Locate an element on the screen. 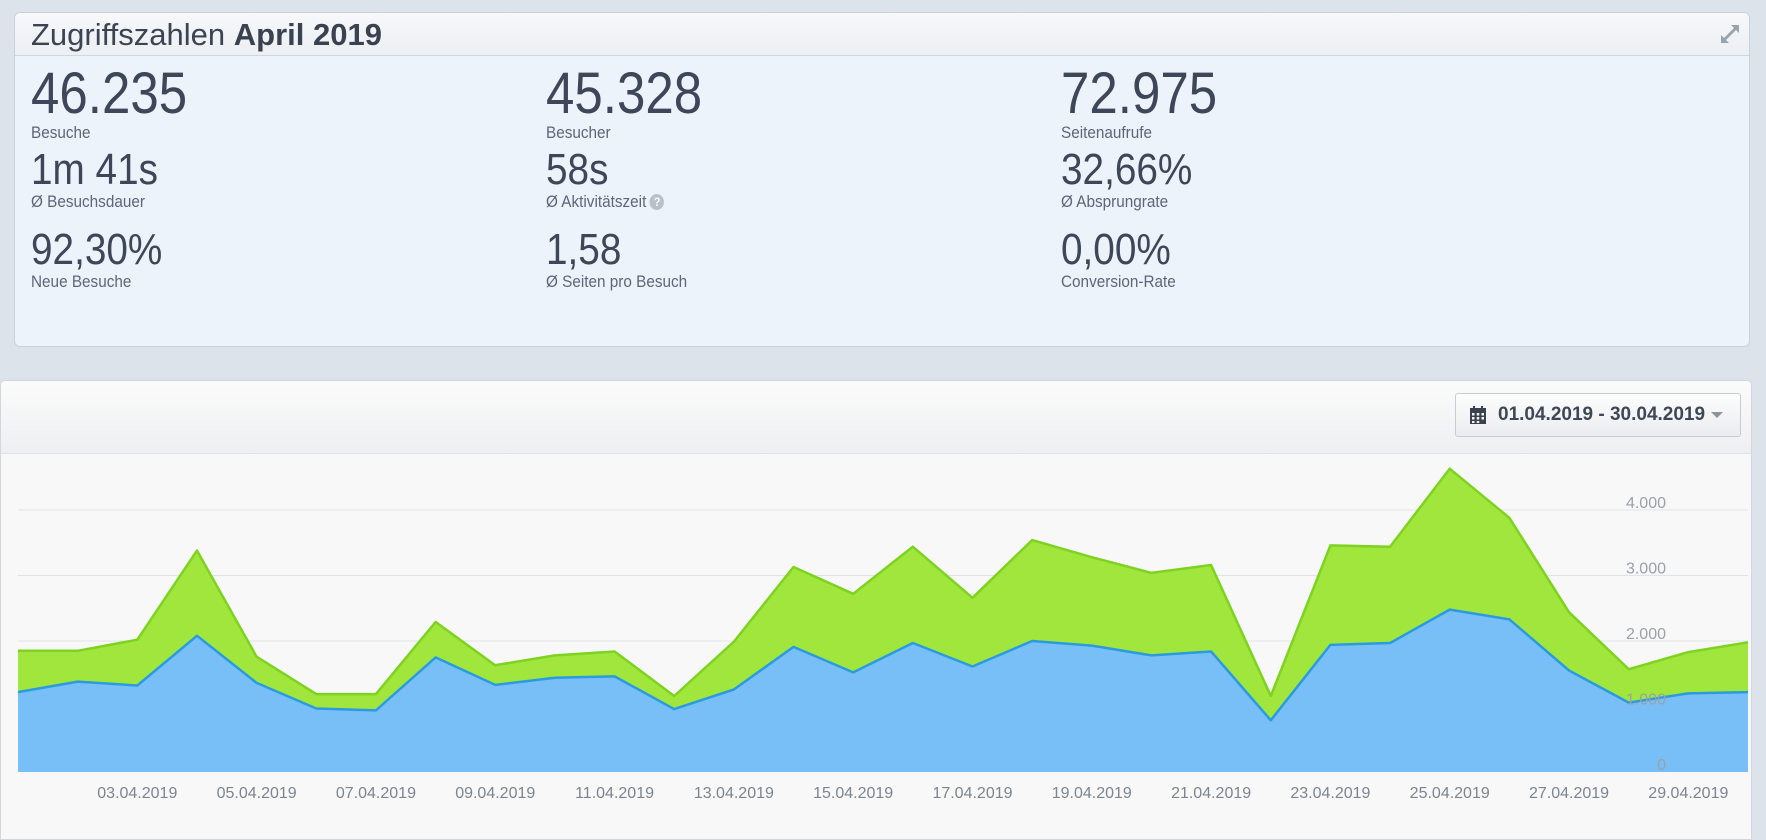 The image size is (1766, 840). title-prefix: Zugriffszahlen is located at coordinates (128, 34).